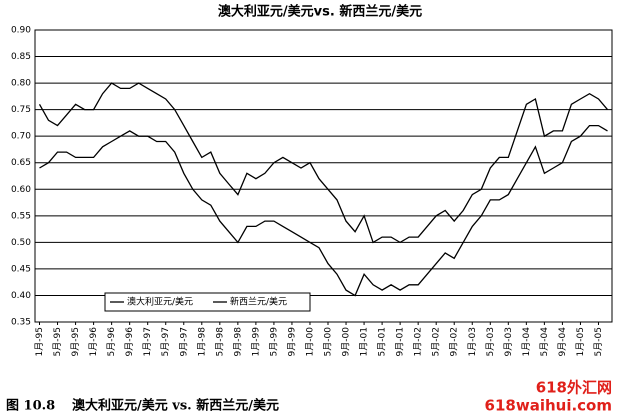 This screenshot has width=620, height=419. I want to click on x-tick-label: 9月-03, so click(508, 341).